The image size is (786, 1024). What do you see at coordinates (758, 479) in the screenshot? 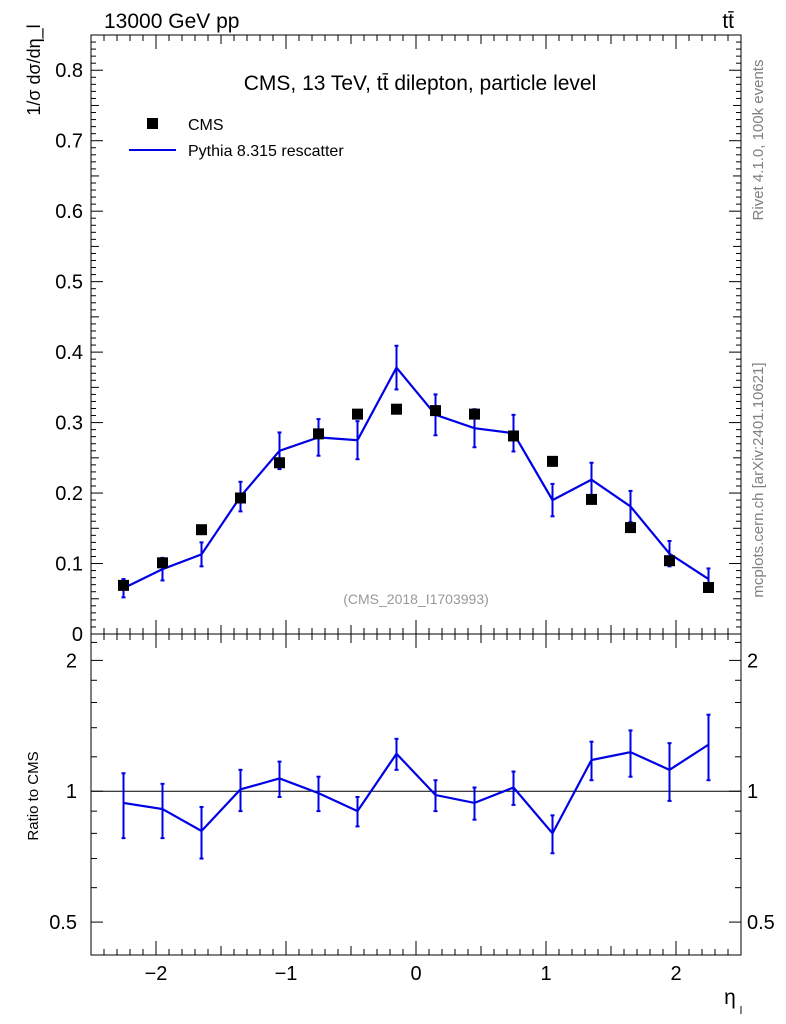
I see `side-label-mcplots: mcplots.cern.ch [arXiv:2401.10621]` at bounding box center [758, 479].